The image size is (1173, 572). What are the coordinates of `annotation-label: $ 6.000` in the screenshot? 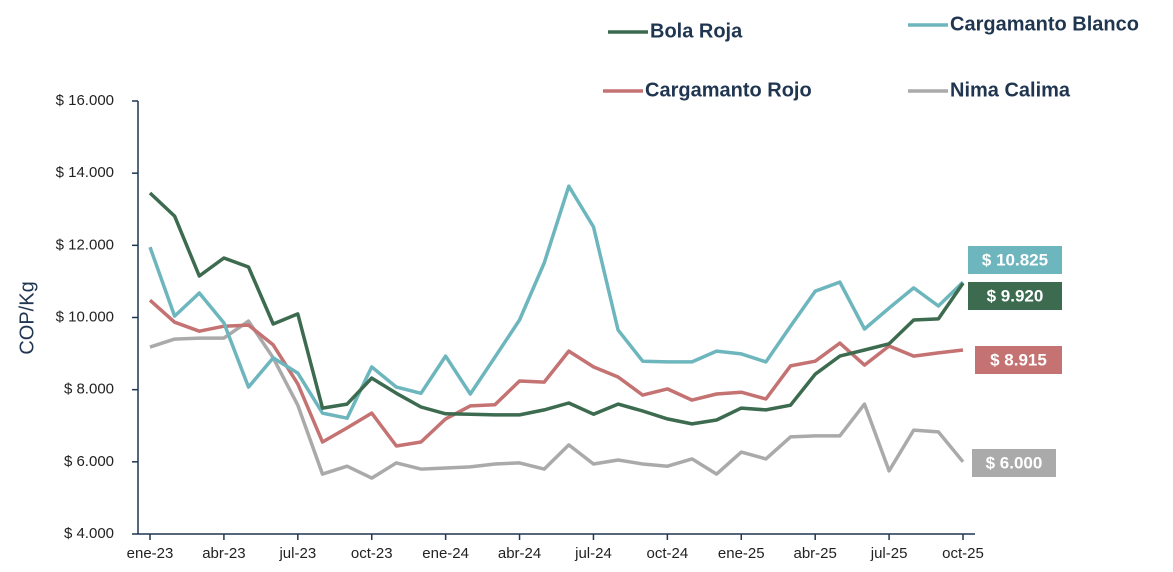 It's located at (1014, 462).